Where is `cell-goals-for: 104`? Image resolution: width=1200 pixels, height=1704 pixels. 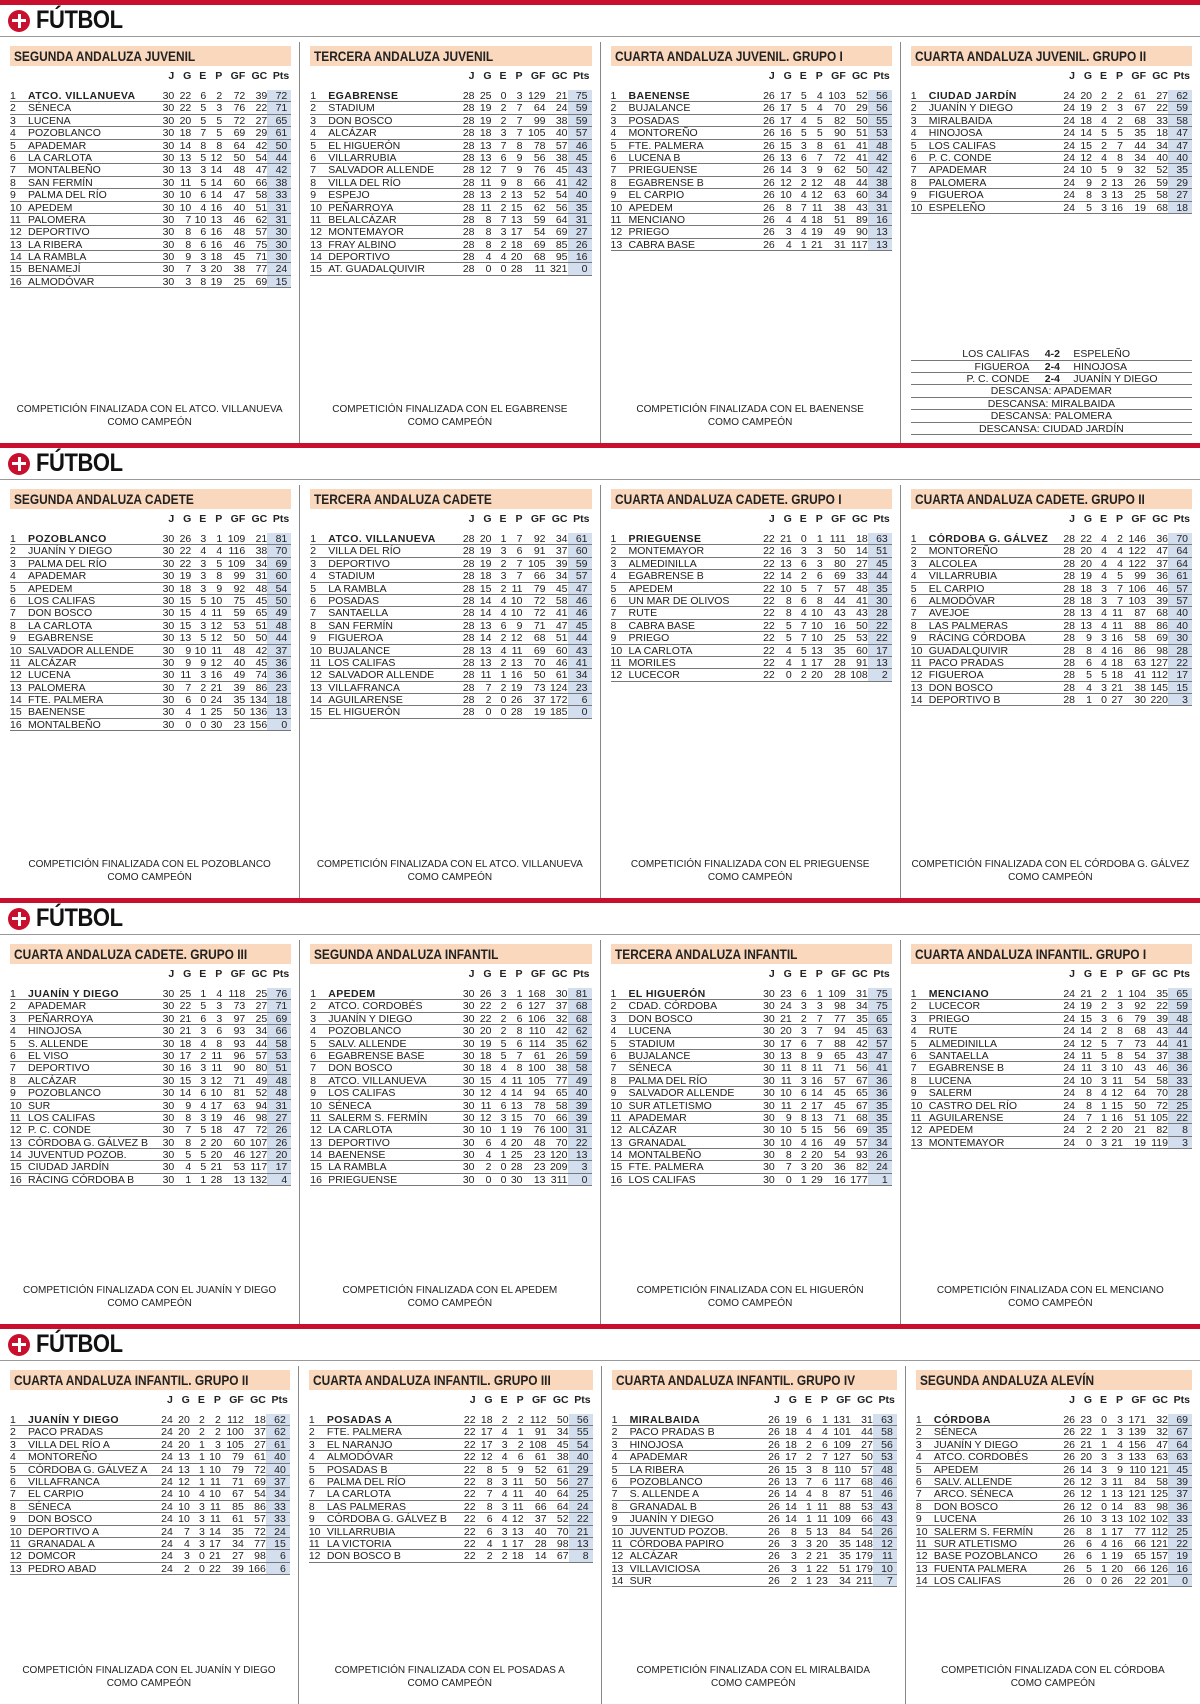
cell-goals-for: 104 is located at coordinates (1137, 994).